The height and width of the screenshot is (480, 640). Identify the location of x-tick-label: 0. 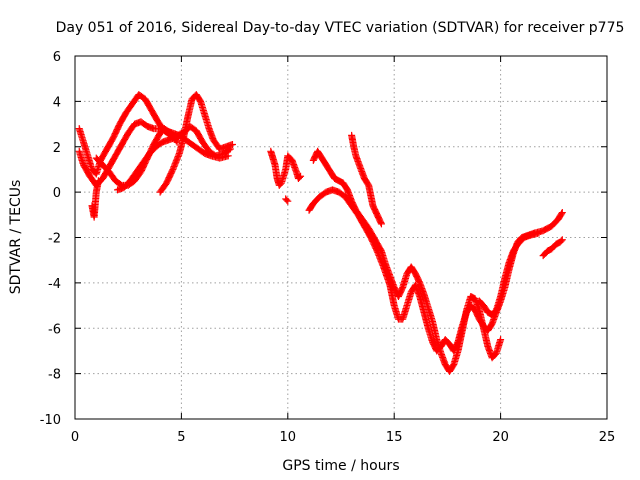
(75, 437).